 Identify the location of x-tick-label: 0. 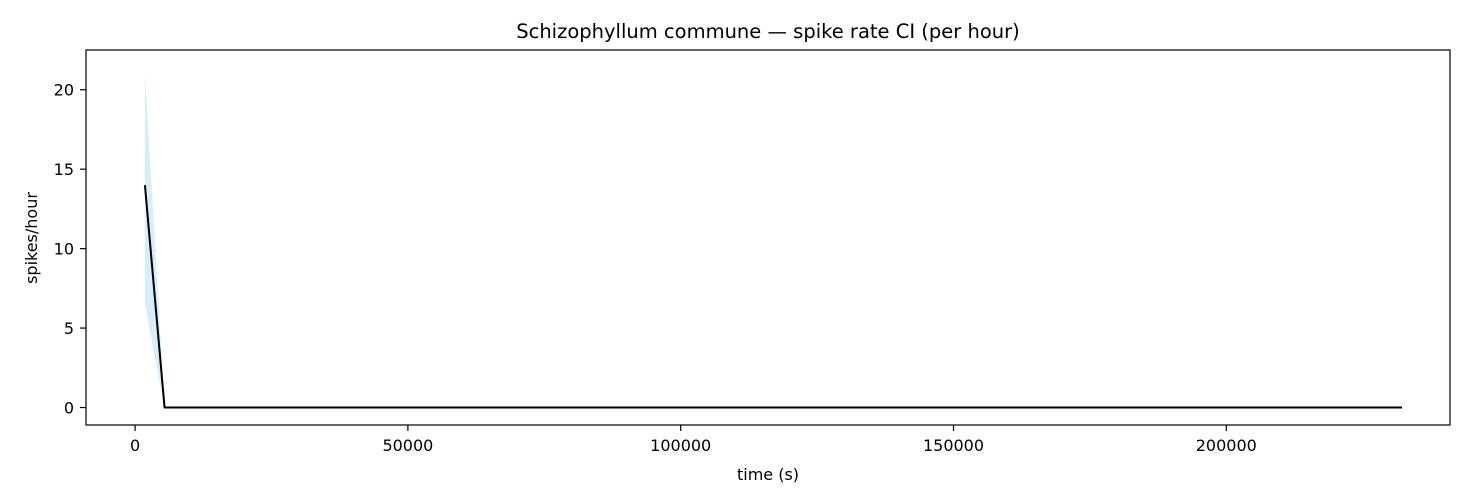
(135, 445).